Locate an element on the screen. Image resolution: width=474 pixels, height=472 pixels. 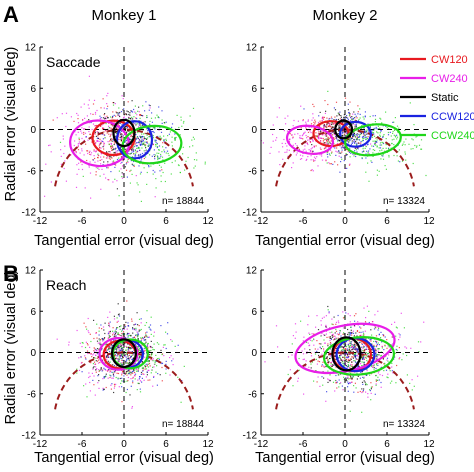
ellipse-static is located at coordinates (346, 354).